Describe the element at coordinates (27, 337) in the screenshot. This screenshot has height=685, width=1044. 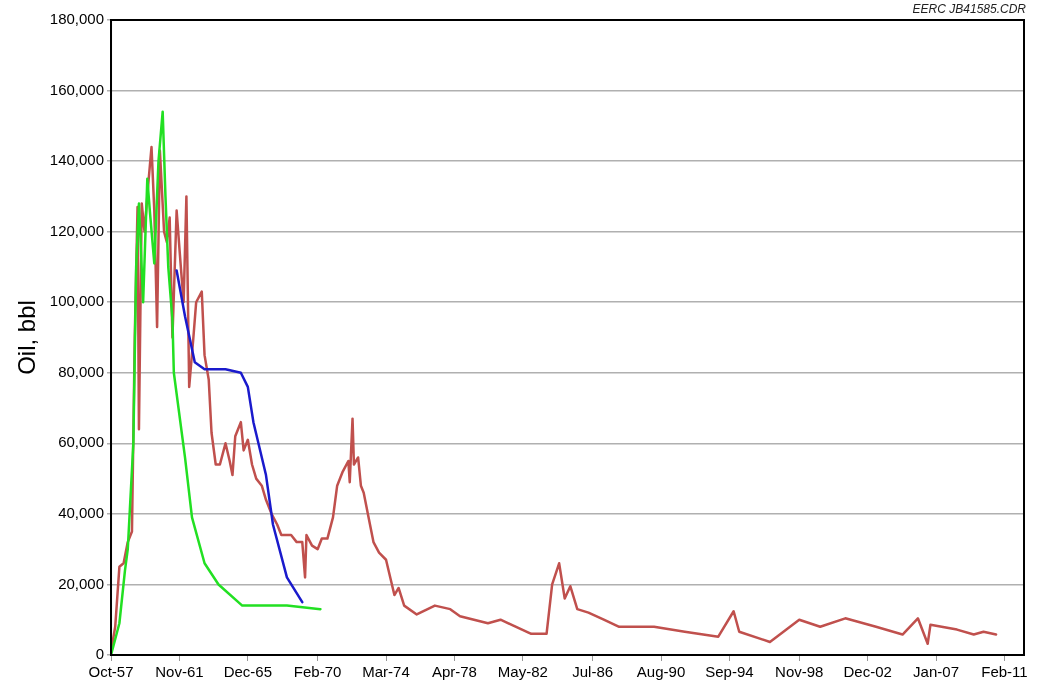
I see `y-axis-title: Oil, bbl` at that location.